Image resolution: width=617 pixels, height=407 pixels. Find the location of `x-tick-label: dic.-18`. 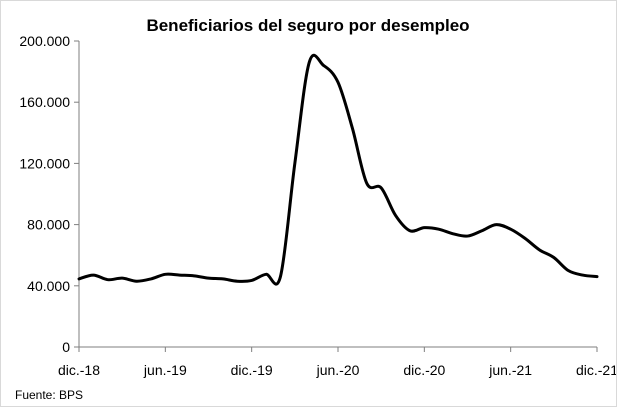

x-tick-label: dic.-18 is located at coordinates (79, 370).